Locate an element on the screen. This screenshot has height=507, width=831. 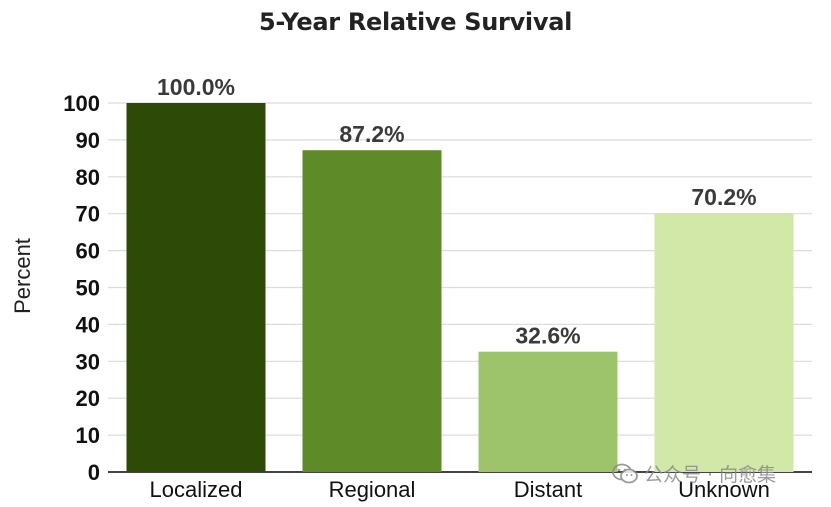
y-tick-label: 70 is located at coordinates (88, 214).